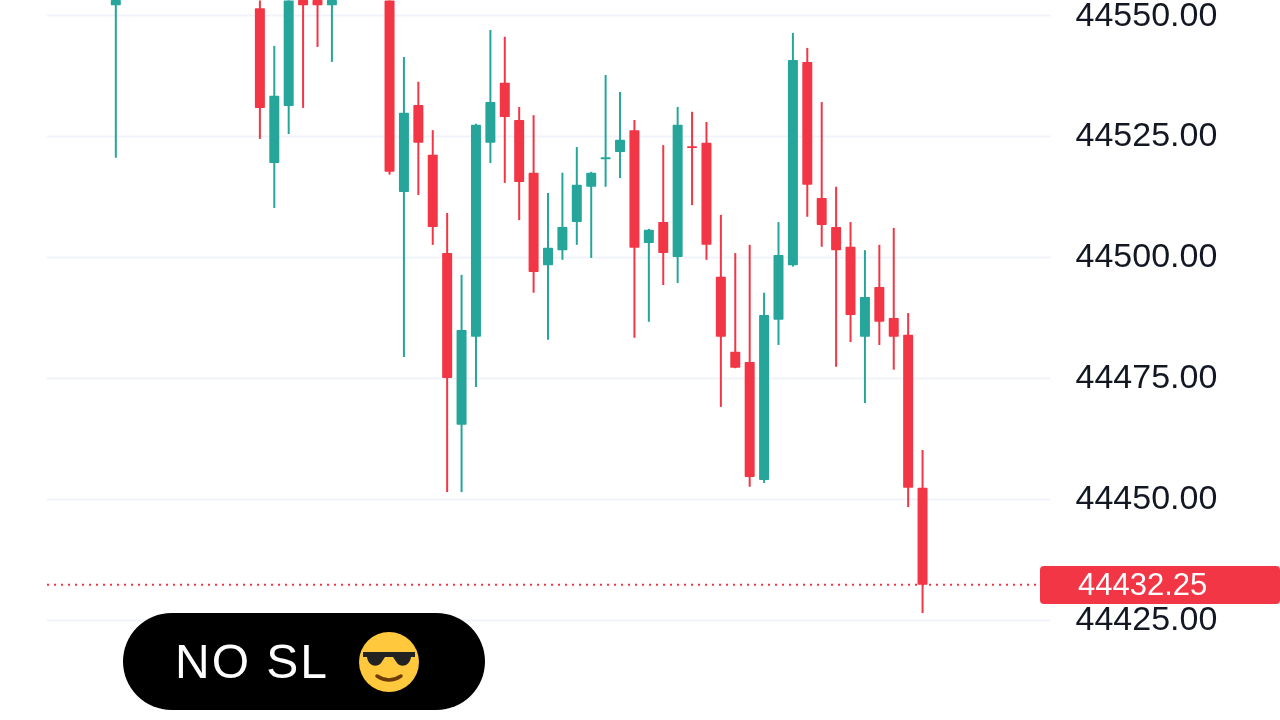 Image resolution: width=1280 pixels, height=720 pixels. Describe the element at coordinates (1160, 584) in the screenshot. I see `price-tag: 44432.25` at that location.